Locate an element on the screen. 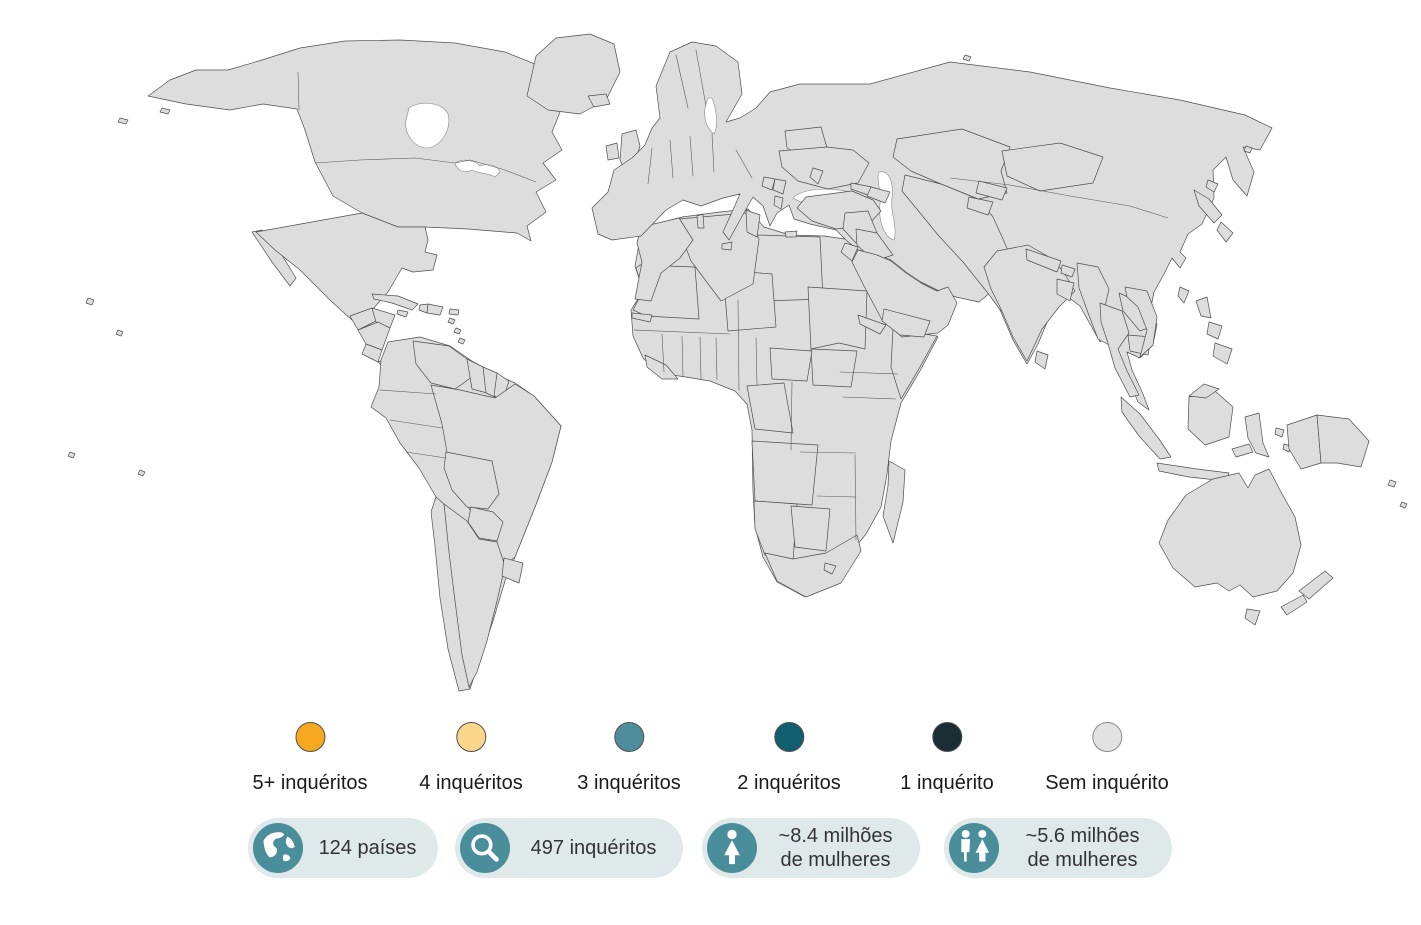 This screenshot has width=1421, height=925. country-venezuela is located at coordinates (442, 365).